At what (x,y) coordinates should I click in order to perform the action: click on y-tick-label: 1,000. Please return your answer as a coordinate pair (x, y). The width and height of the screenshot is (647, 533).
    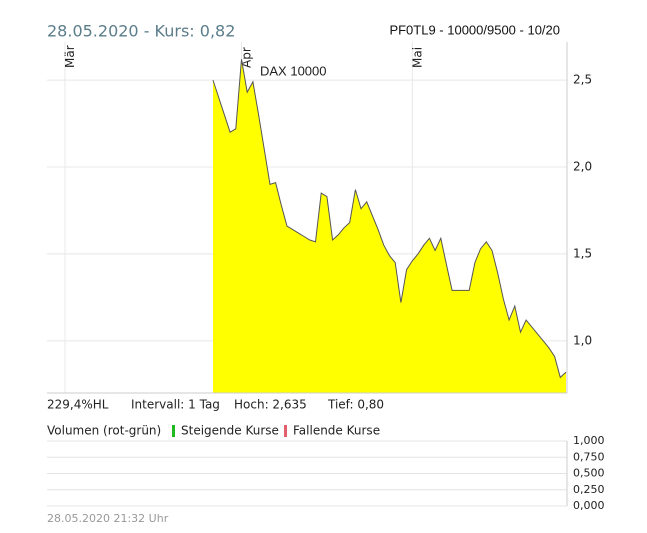
    Looking at the image, I should click on (589, 440).